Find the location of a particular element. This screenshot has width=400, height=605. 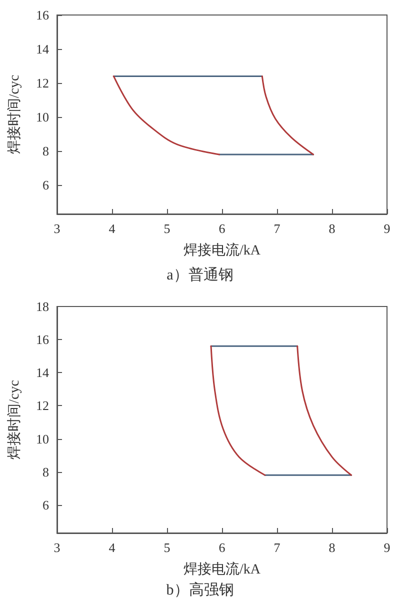

text: a）普通钢 is located at coordinates (200, 275).